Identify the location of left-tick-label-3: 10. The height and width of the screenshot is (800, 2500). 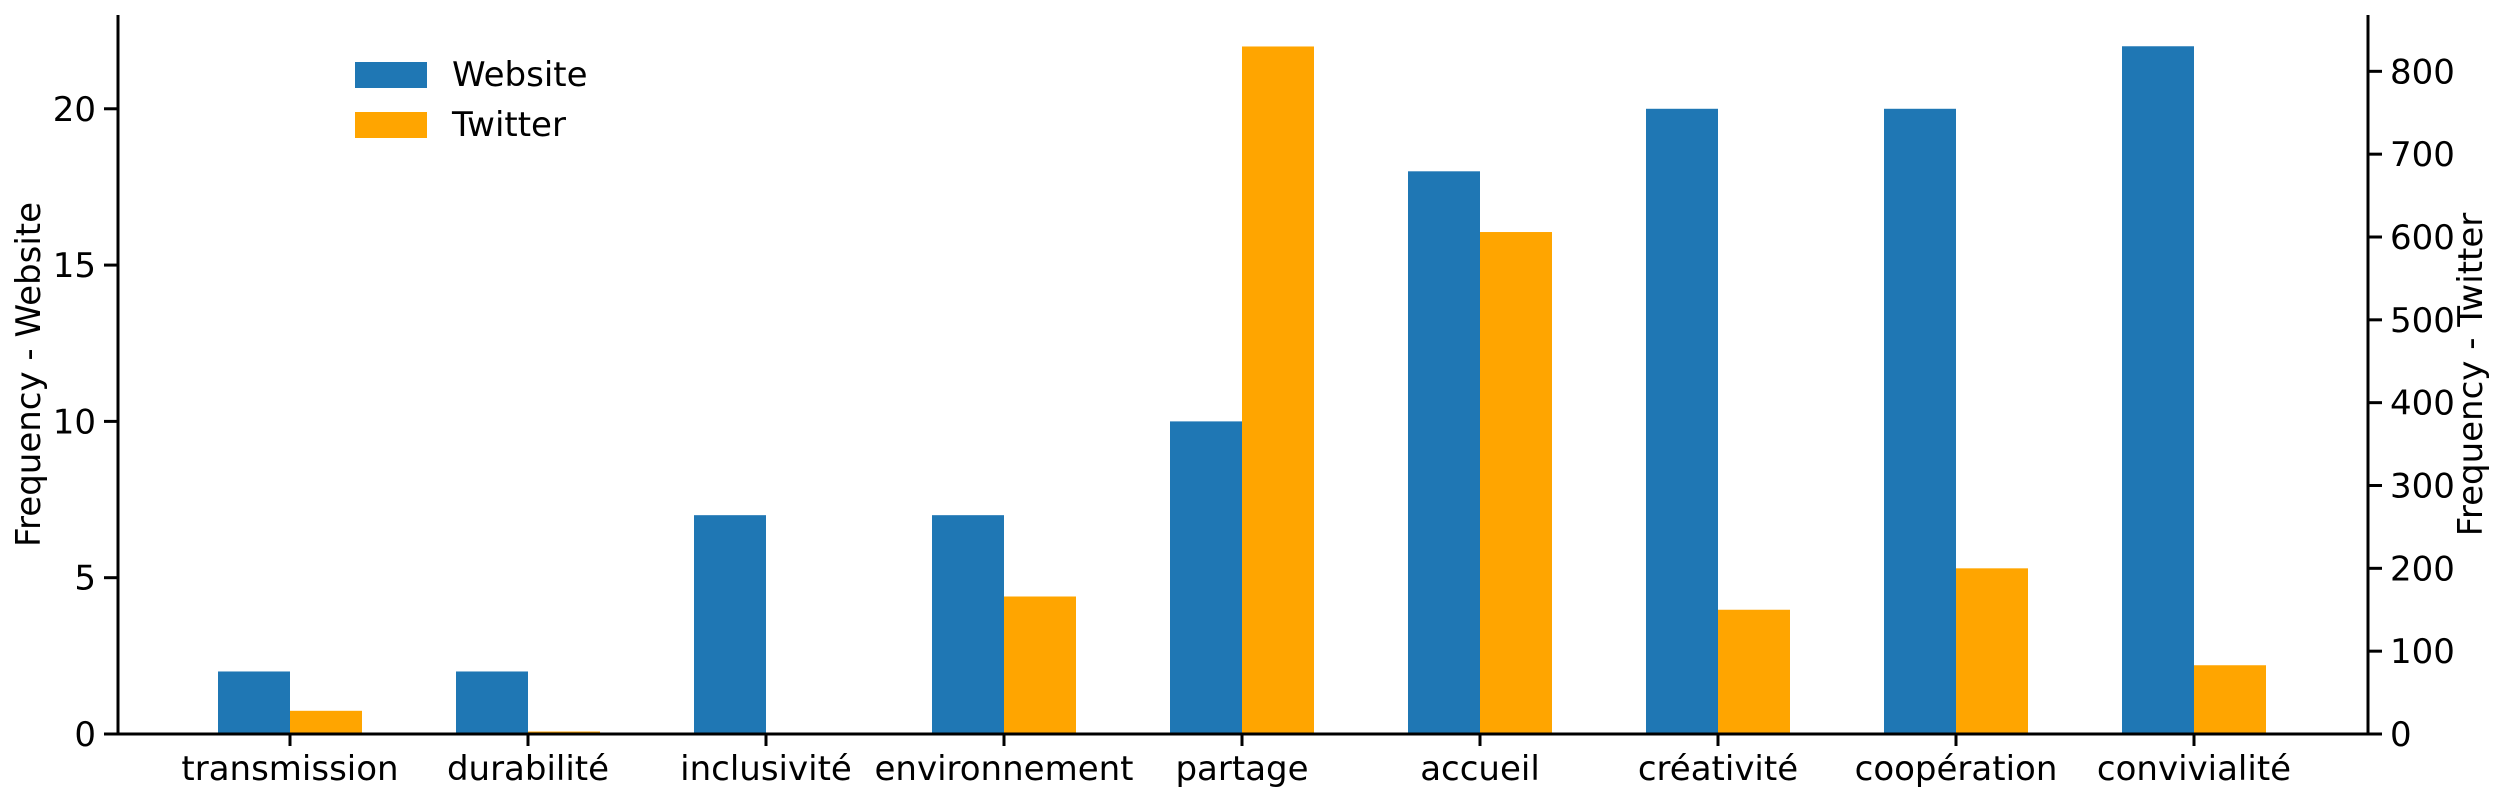
(74, 422).